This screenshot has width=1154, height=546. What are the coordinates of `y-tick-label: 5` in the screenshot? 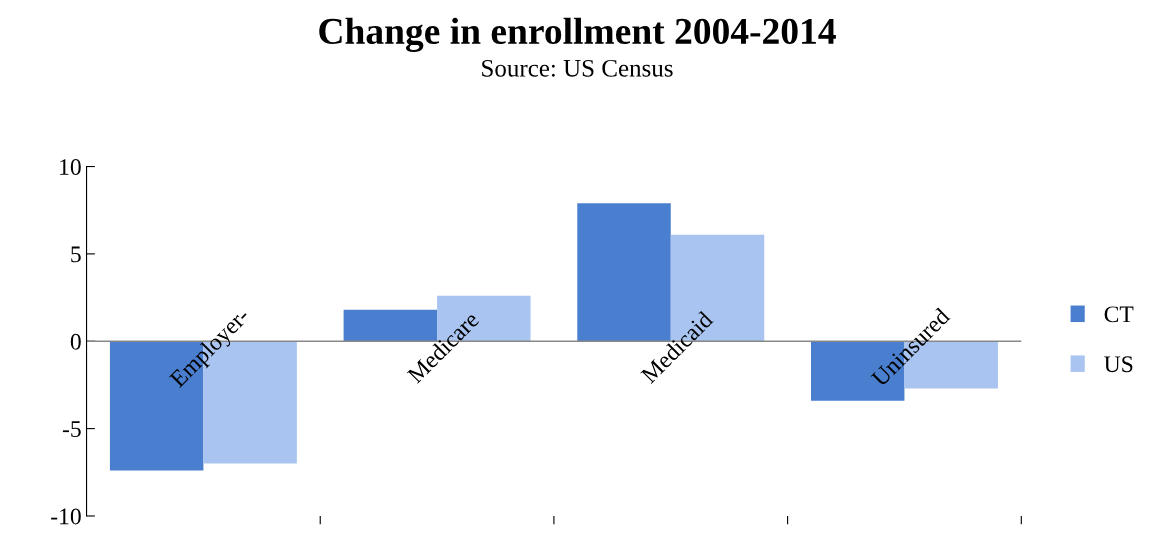 It's located at (76, 254).